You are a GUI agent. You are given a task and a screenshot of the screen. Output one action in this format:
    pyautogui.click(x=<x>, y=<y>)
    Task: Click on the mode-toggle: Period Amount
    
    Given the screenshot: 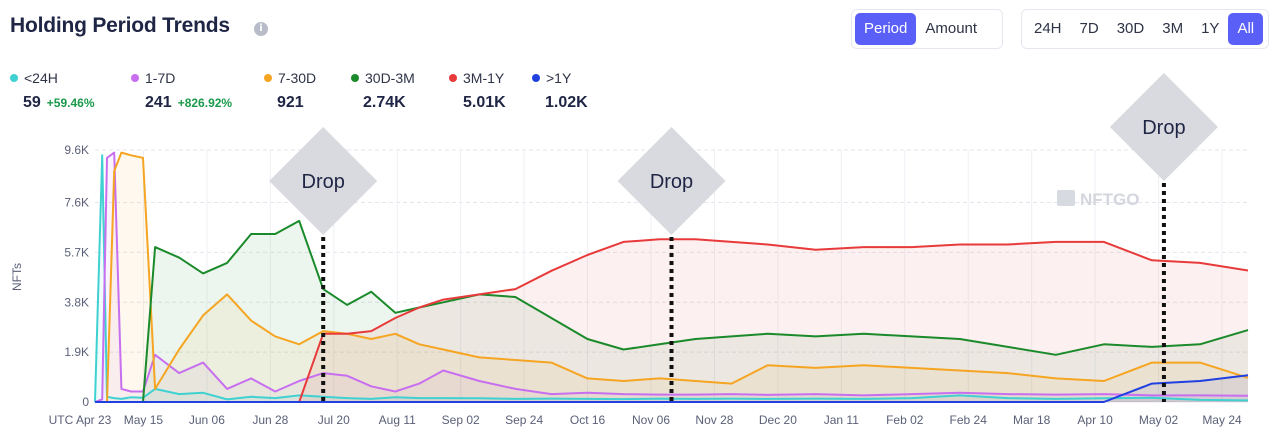 What is the action you would take?
    pyautogui.click(x=927, y=29)
    